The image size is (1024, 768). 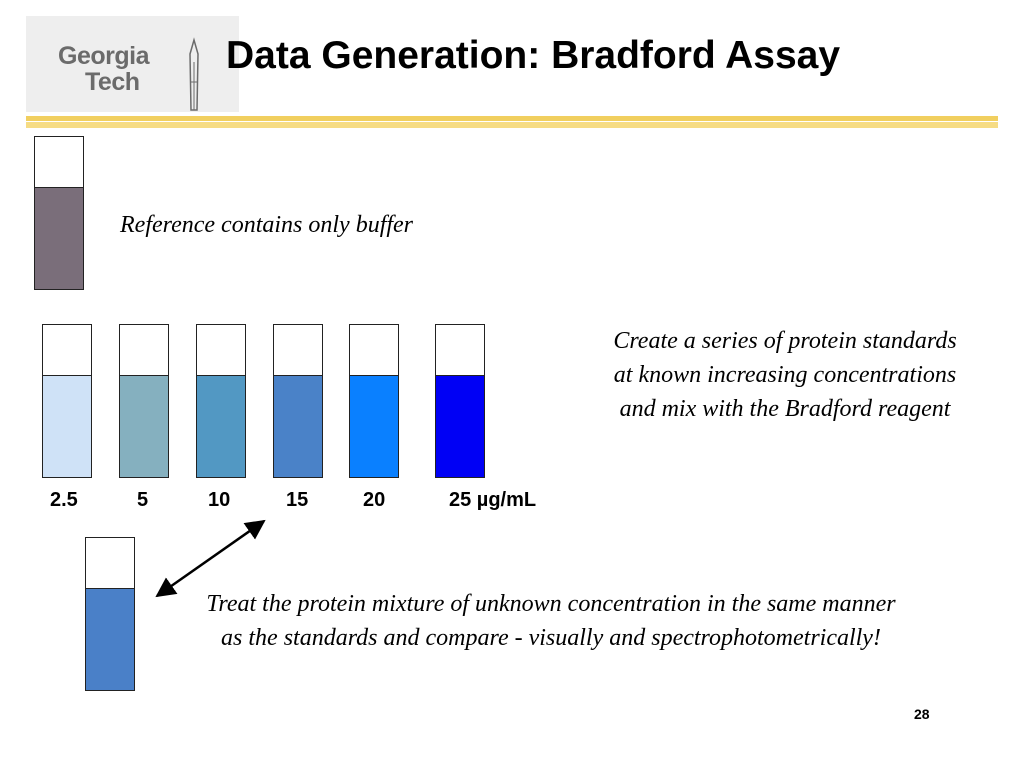 What do you see at coordinates (143, 500) in the screenshot?
I see `concentration-label: 5` at bounding box center [143, 500].